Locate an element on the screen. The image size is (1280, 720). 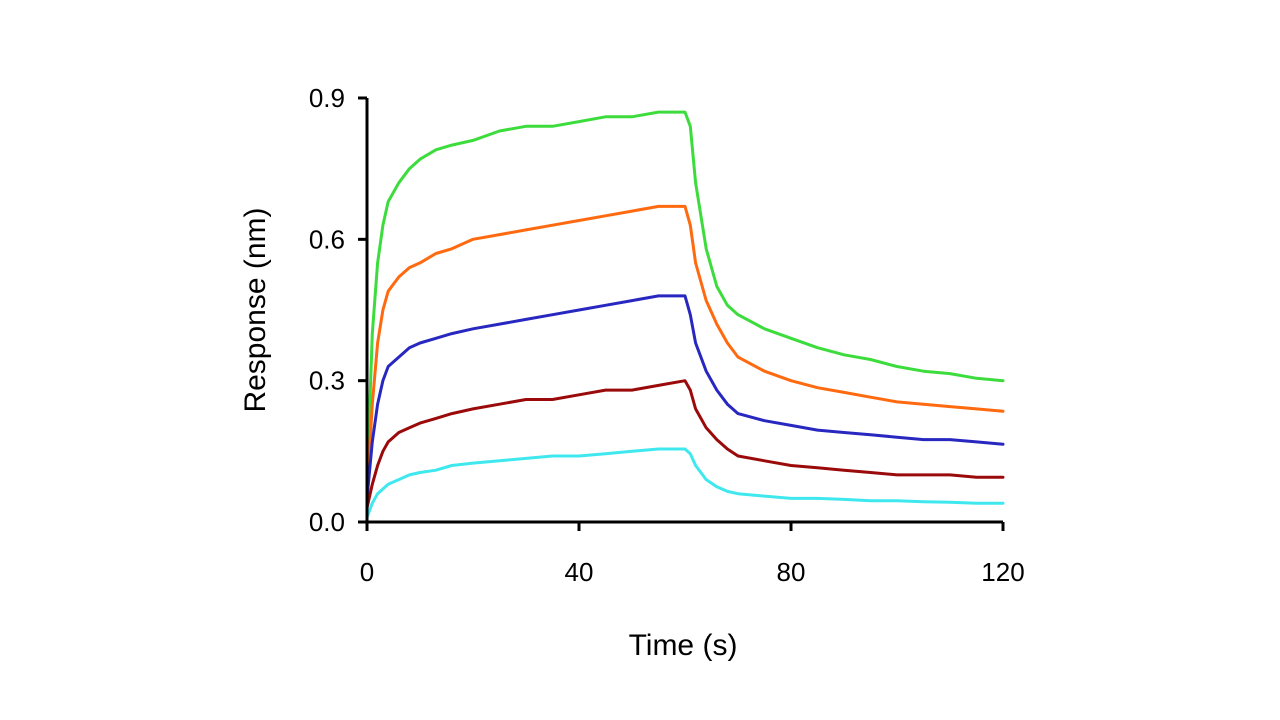
y-tick-label: 0.3 is located at coordinates (327, 381).